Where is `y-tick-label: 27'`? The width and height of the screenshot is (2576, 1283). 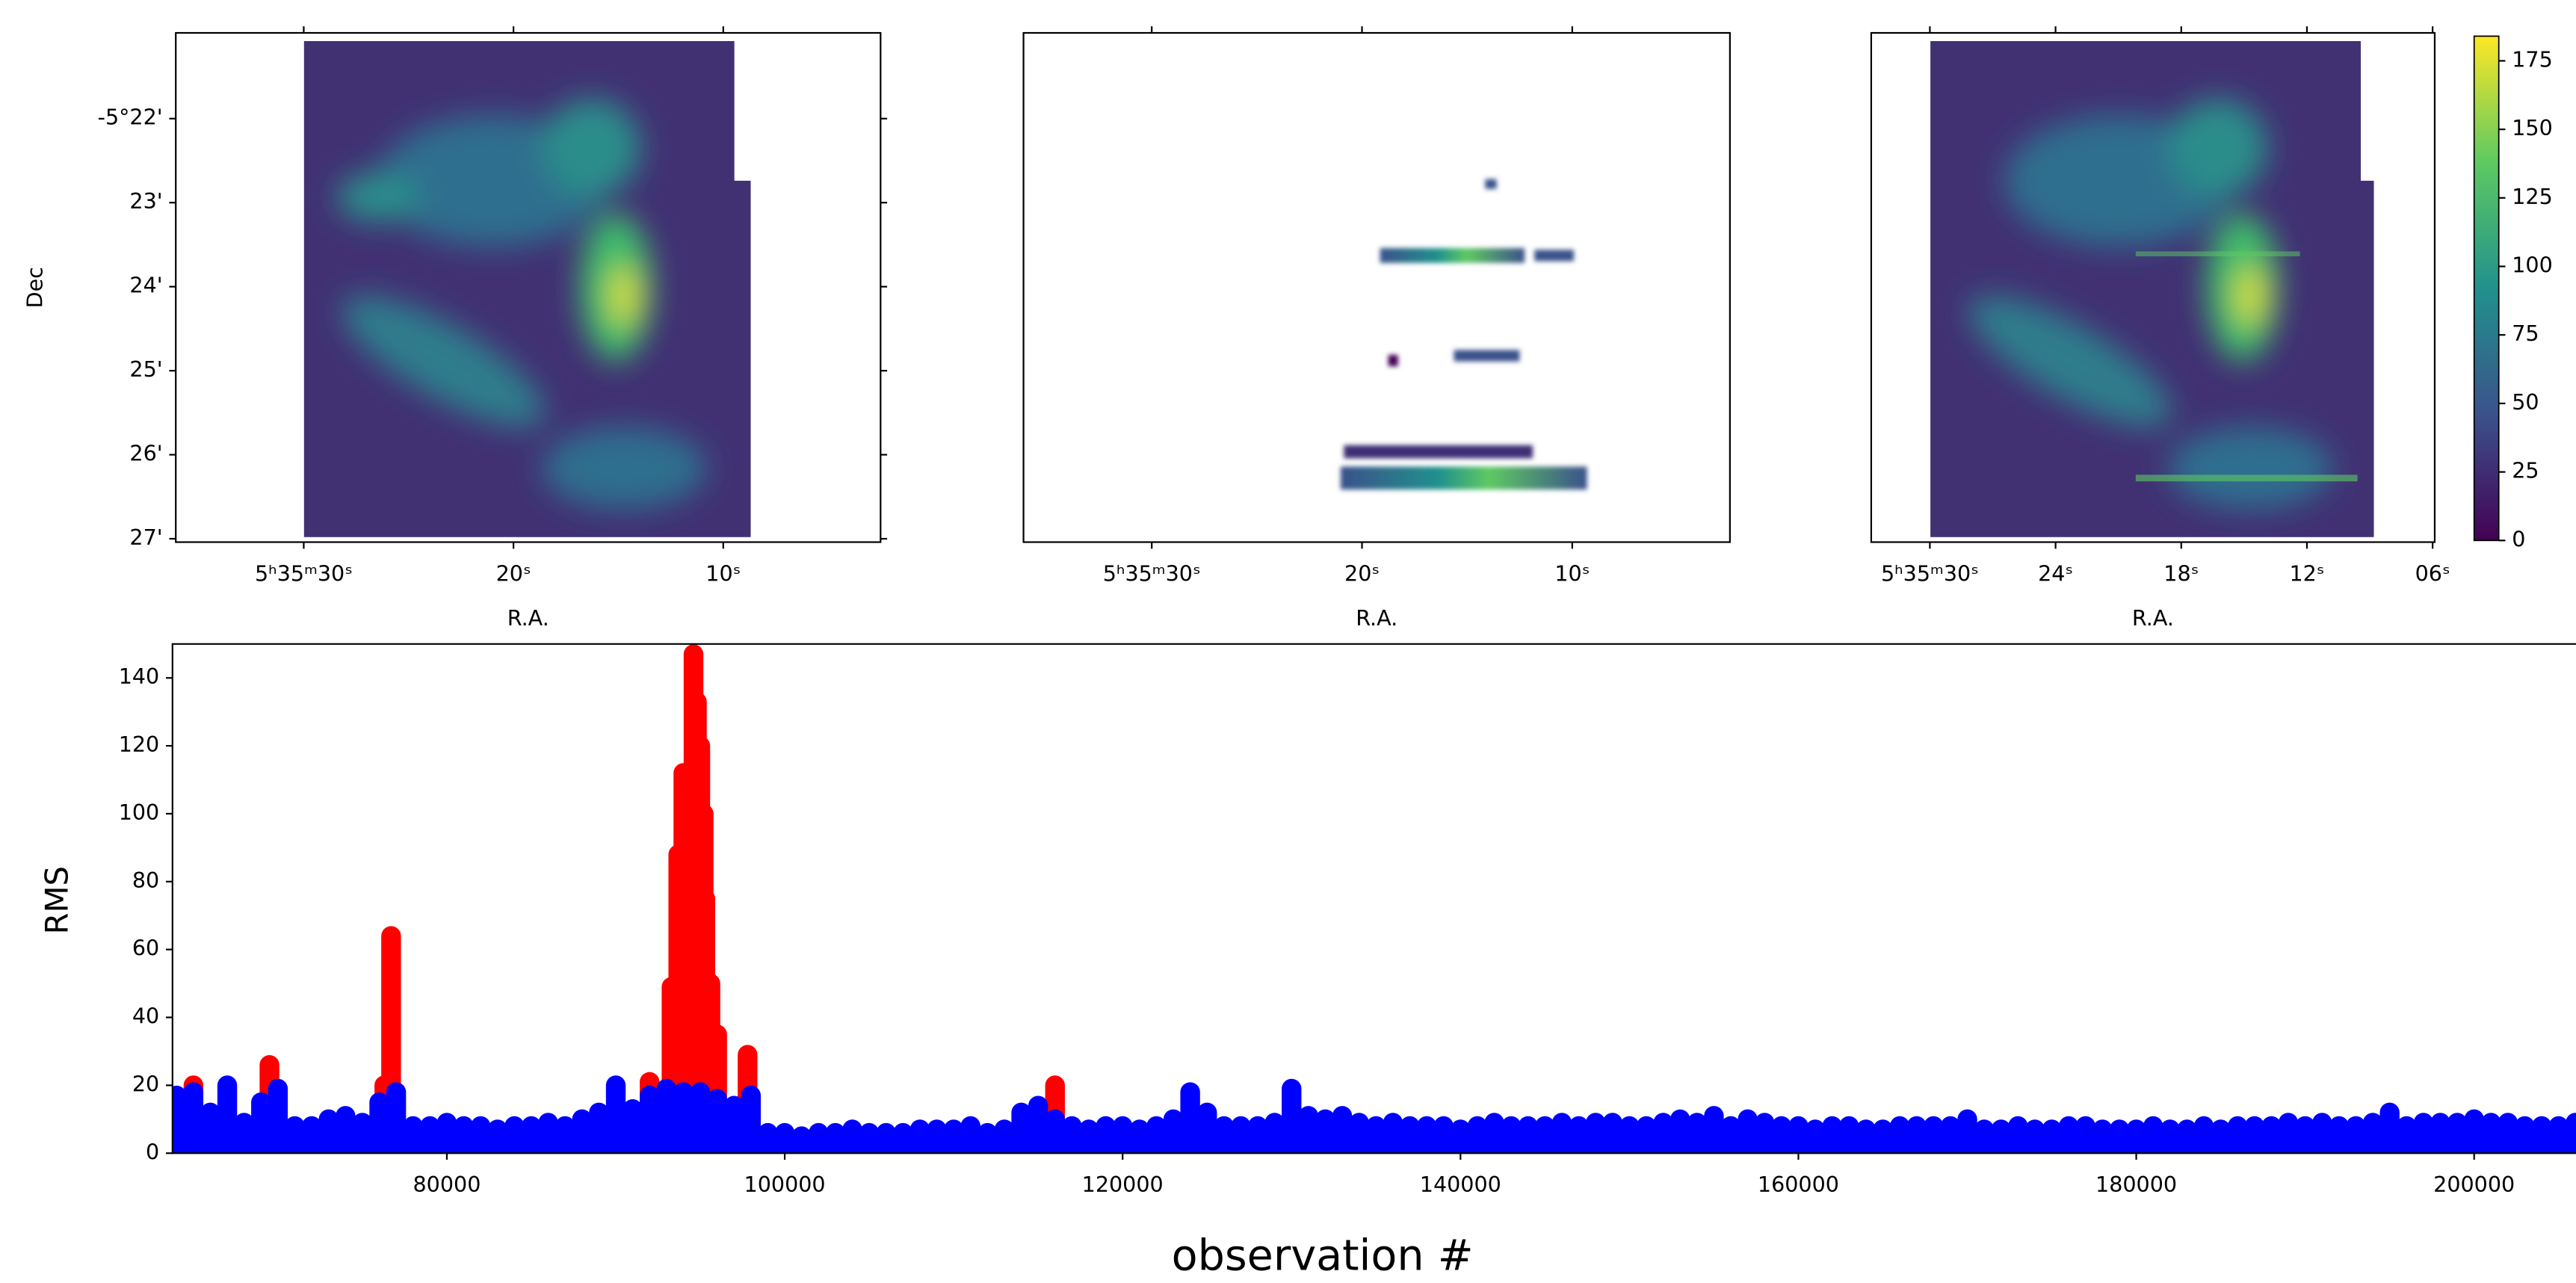 y-tick-label: 27' is located at coordinates (146, 537).